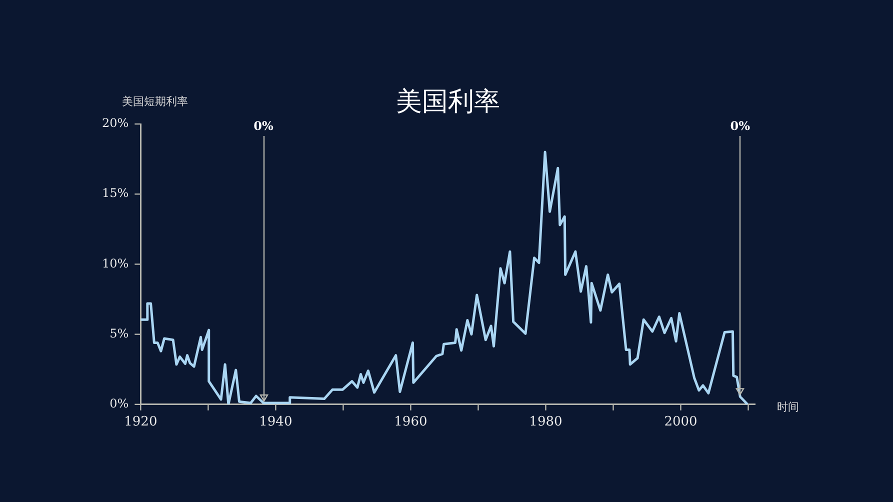 This screenshot has height=502, width=893. What do you see at coordinates (119, 403) in the screenshot?
I see `y-tick-label: 0%` at bounding box center [119, 403].